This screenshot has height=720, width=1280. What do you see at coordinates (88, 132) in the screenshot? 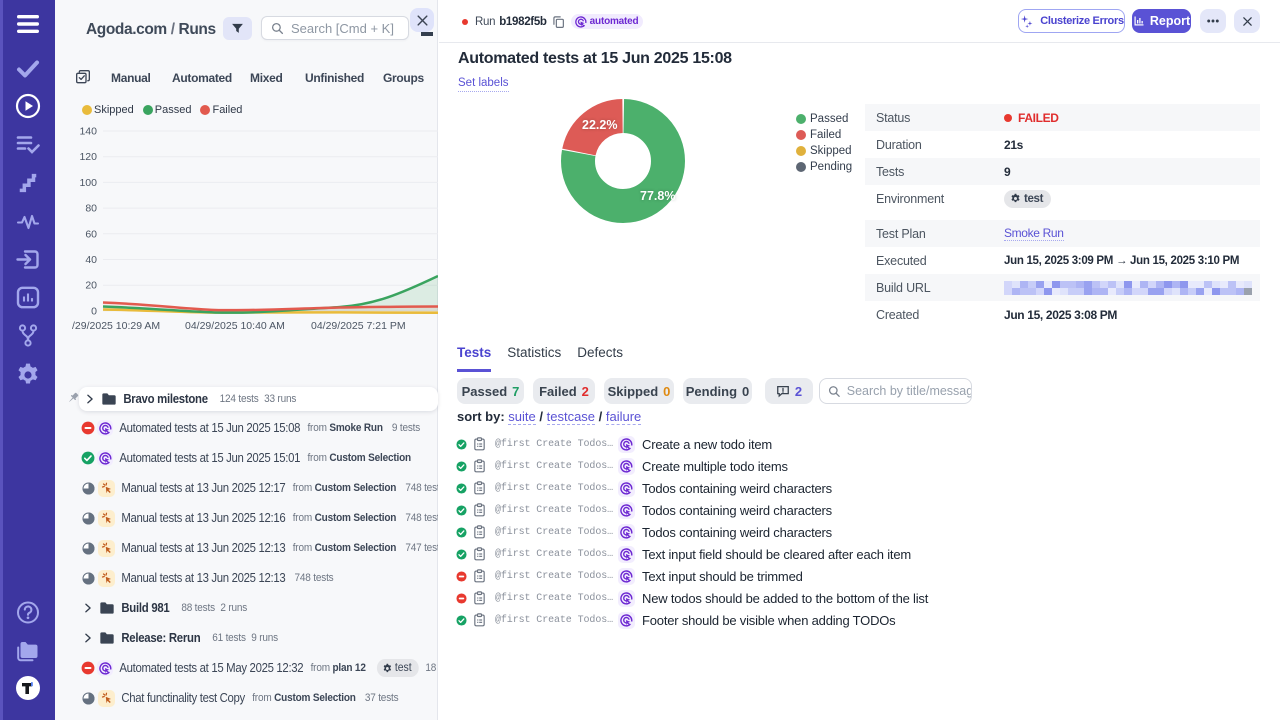
I see `svg-text: 140` at bounding box center [88, 132].